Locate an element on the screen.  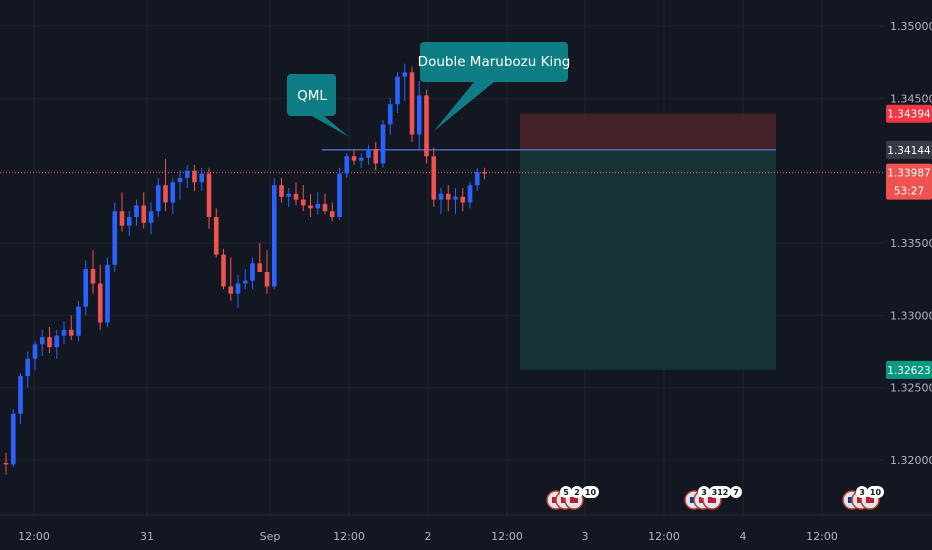
event-badge-text: 5 is located at coordinates (566, 492).